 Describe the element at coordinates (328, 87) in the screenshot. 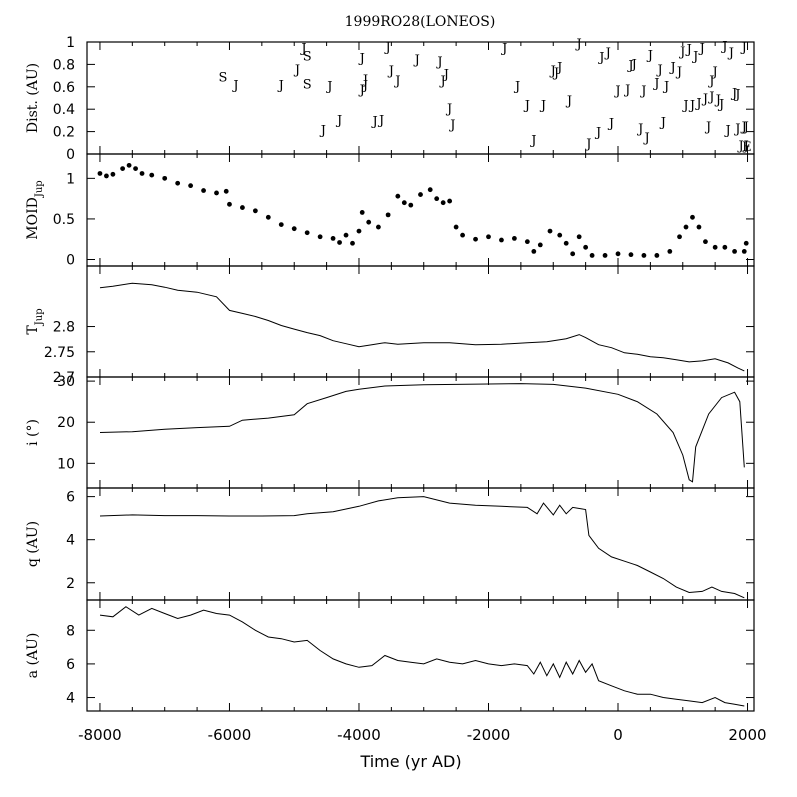

I see `encounter-j-5: J` at that location.